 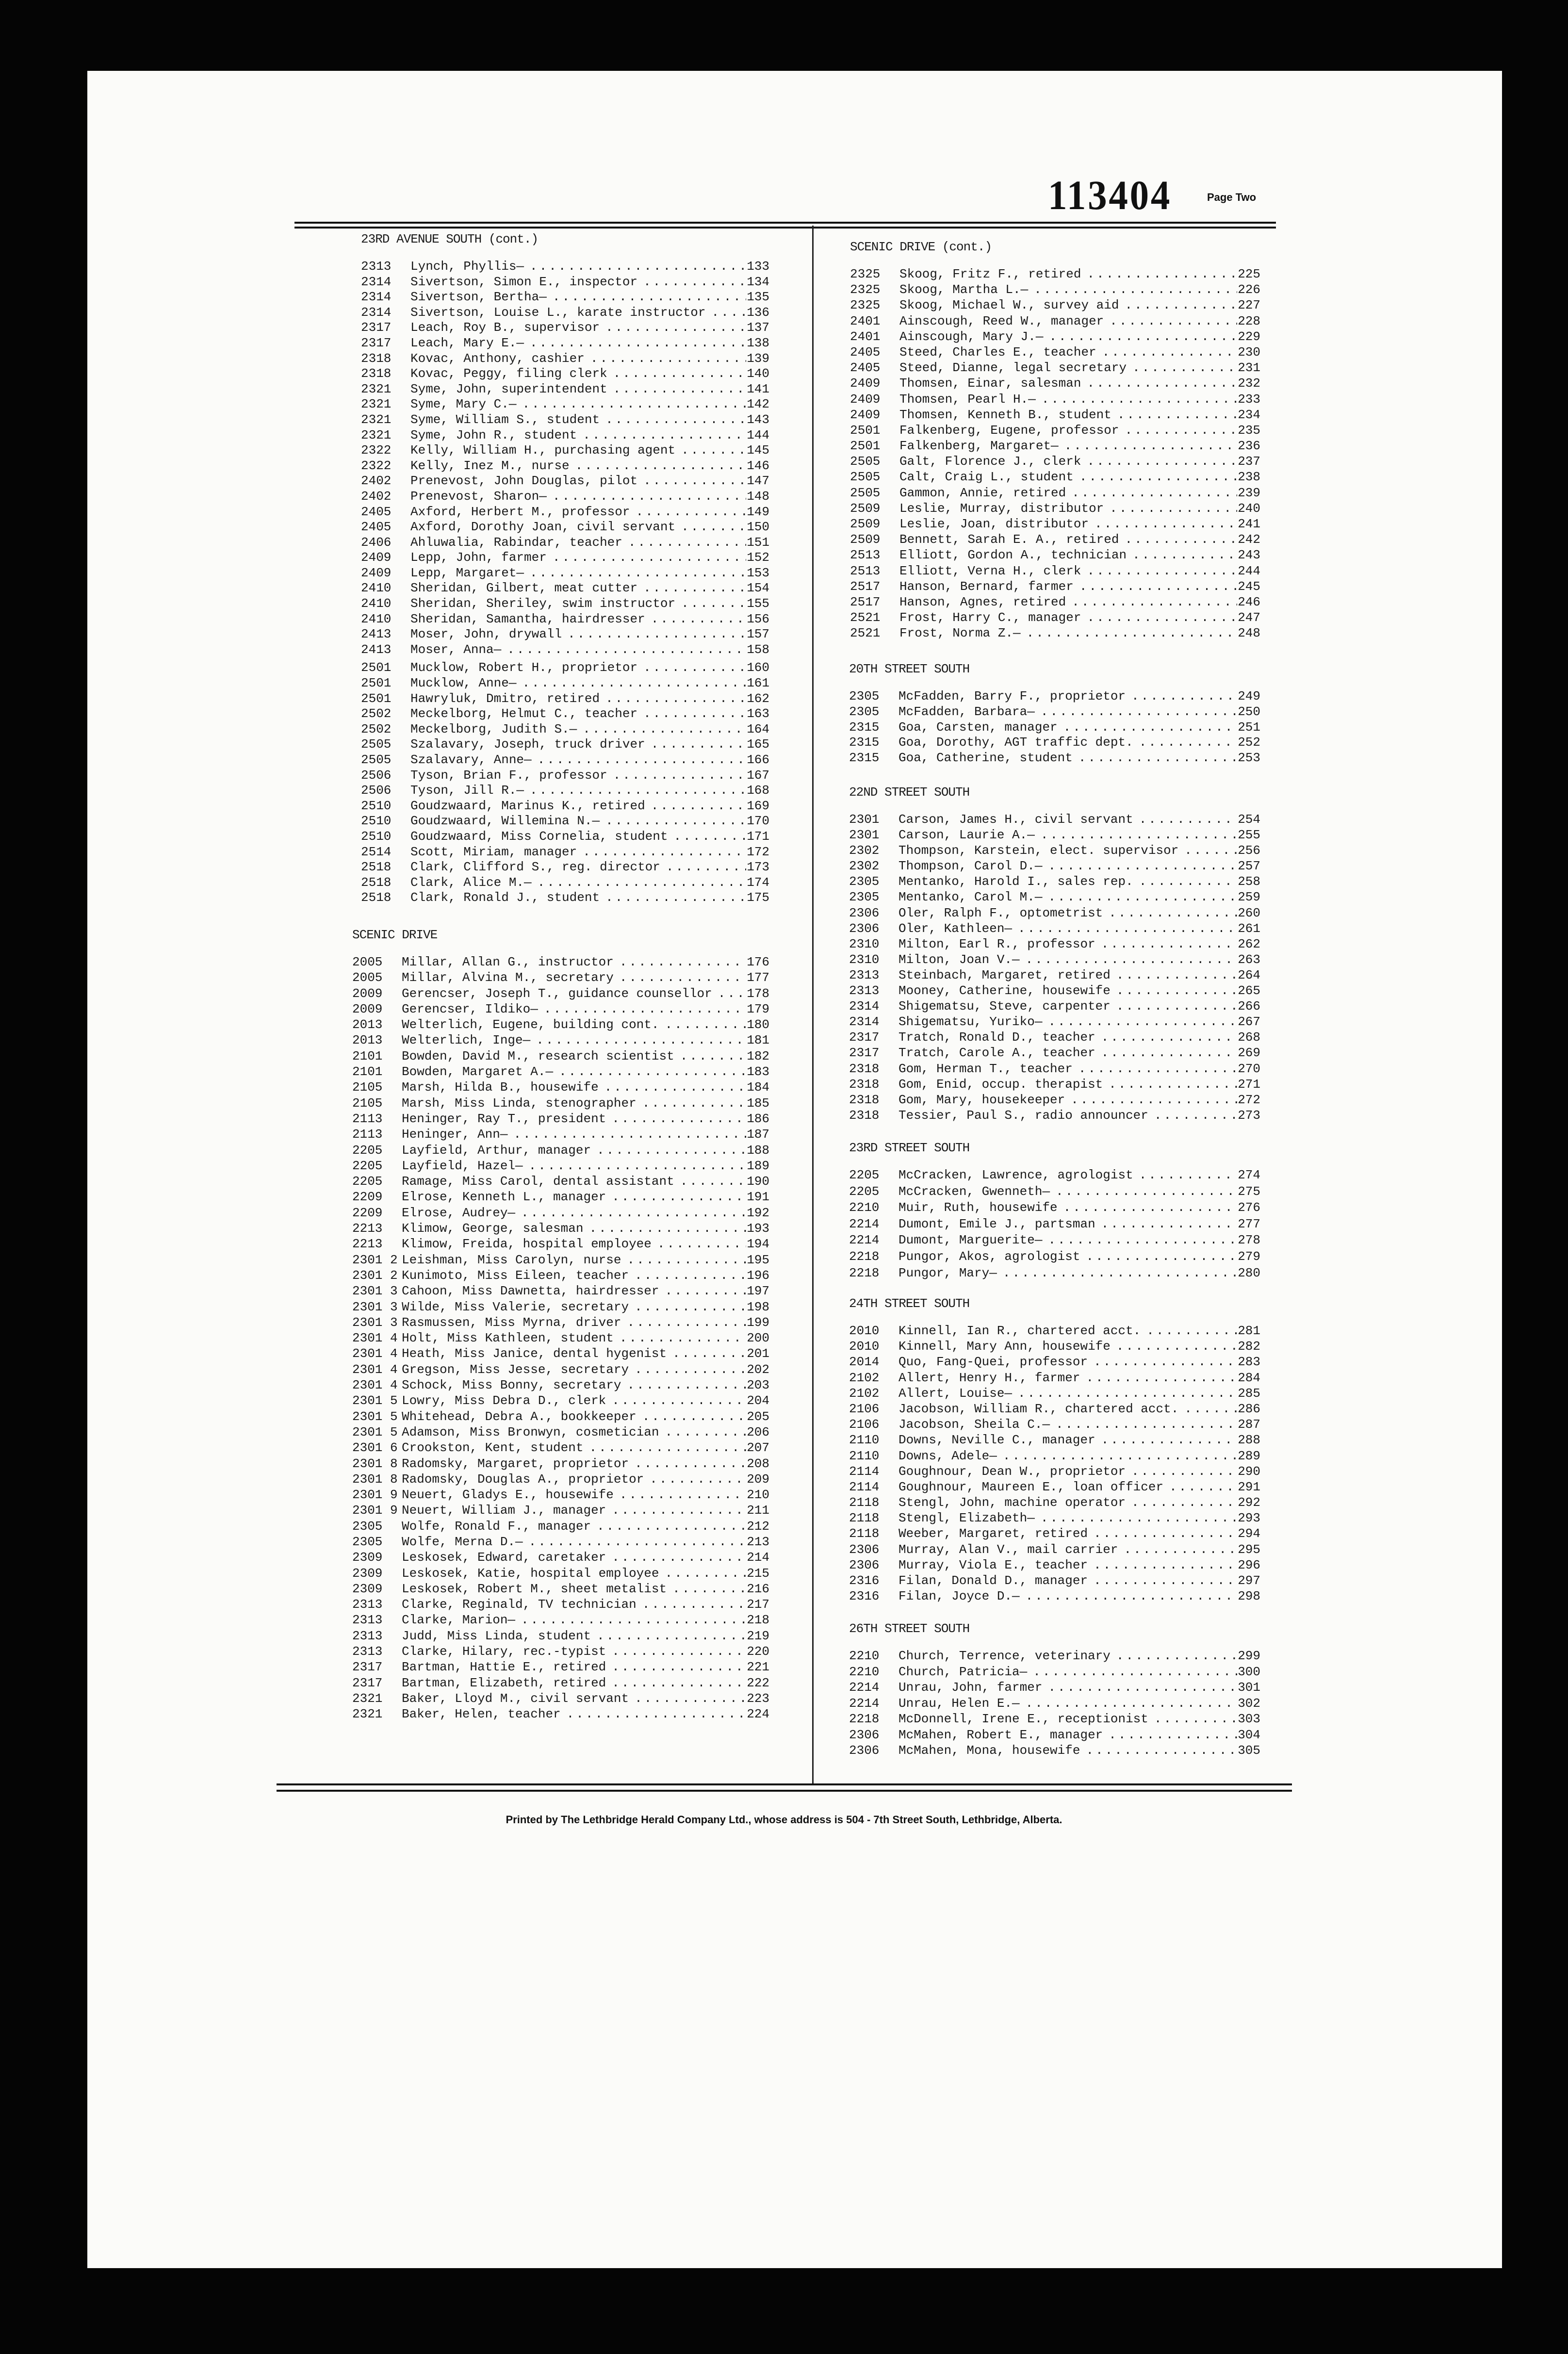 What do you see at coordinates (543, 450) in the screenshot?
I see `resident-name: Kelly, William H., purchasing agent` at bounding box center [543, 450].